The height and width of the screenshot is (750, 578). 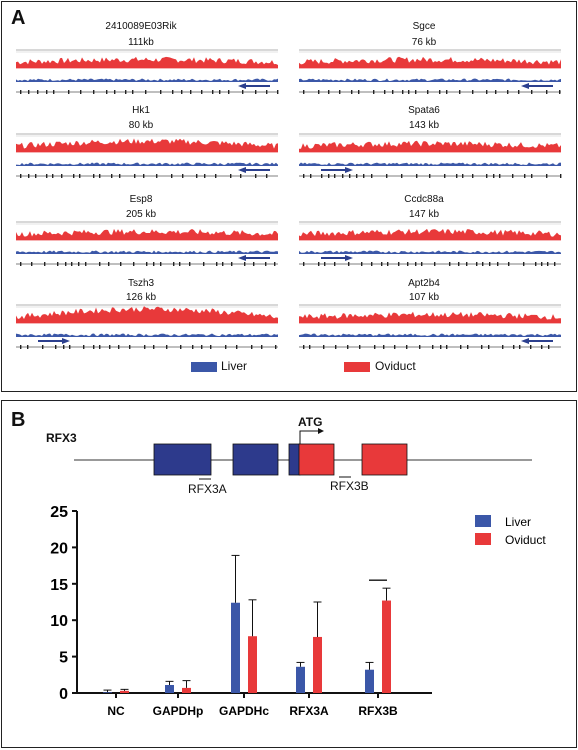 I want to click on x-tick-label: NC, so click(x=116, y=711).